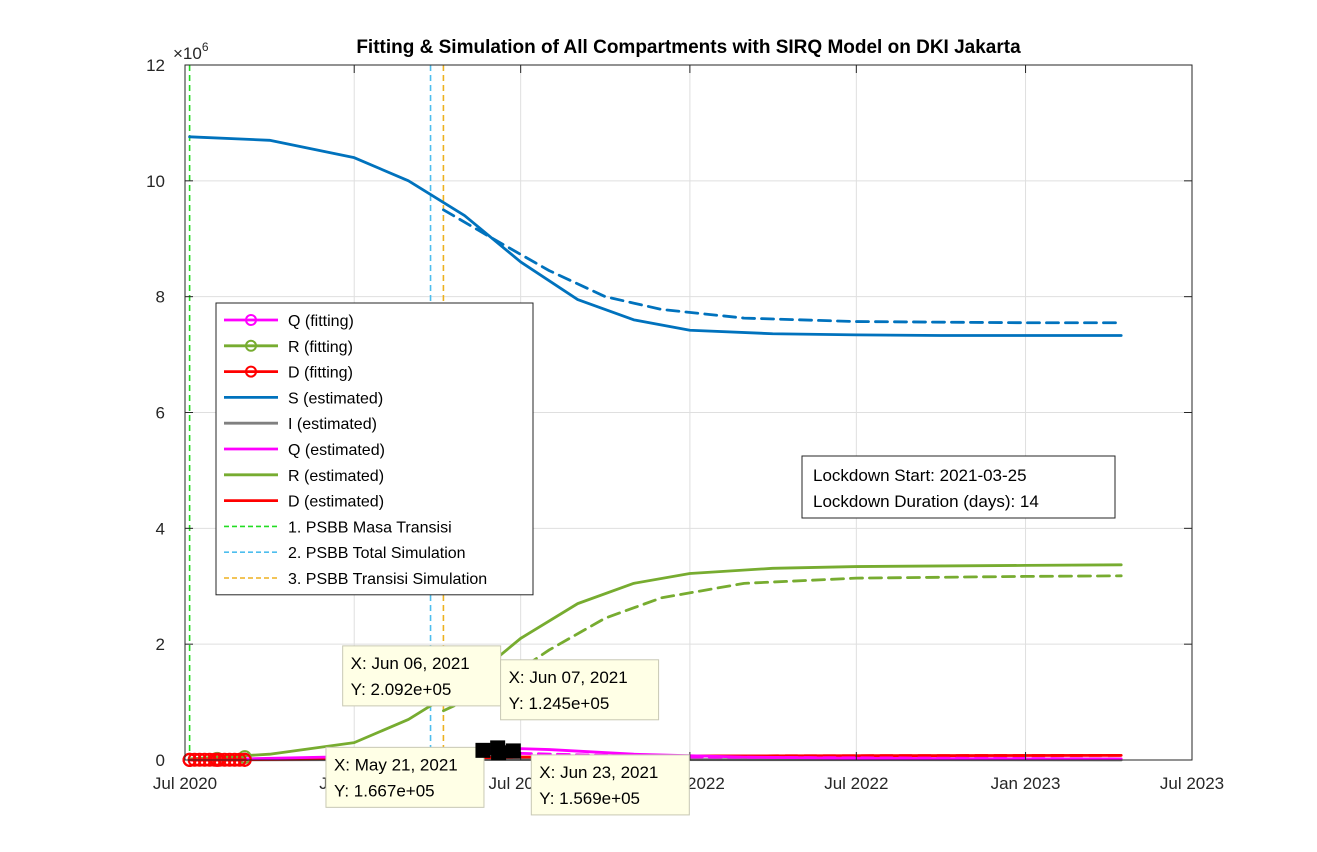 The width and height of the screenshot is (1317, 852). I want to click on y-tick-label: 4, so click(160, 528).